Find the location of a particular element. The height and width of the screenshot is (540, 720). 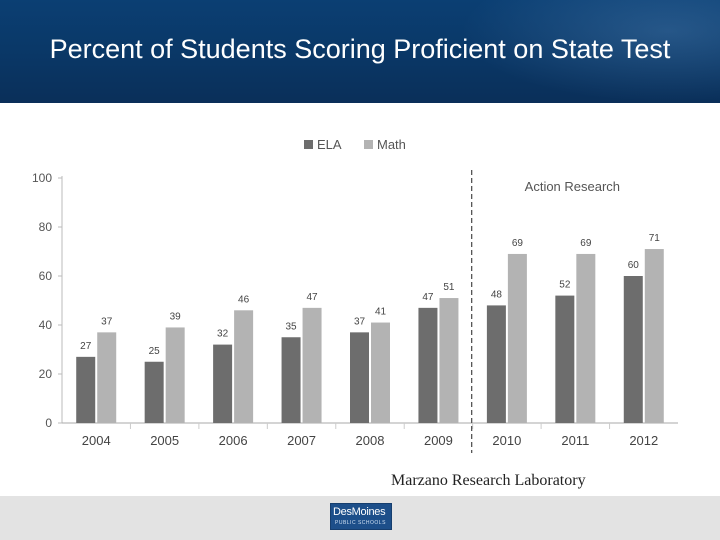

y-tick-label: 0 is located at coordinates (48, 423).